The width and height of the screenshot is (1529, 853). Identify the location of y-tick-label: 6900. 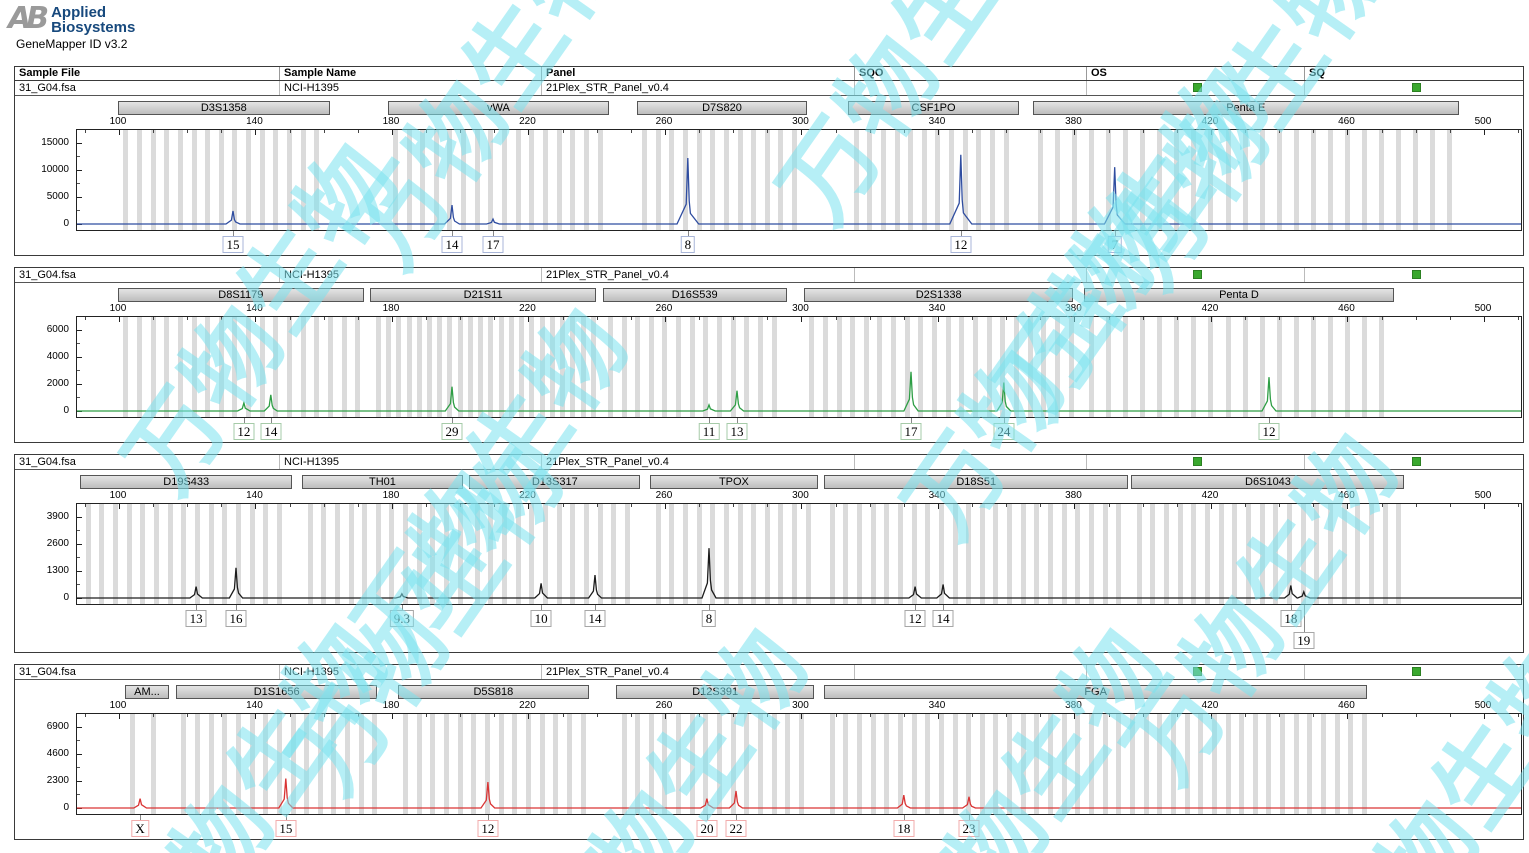
(57, 726).